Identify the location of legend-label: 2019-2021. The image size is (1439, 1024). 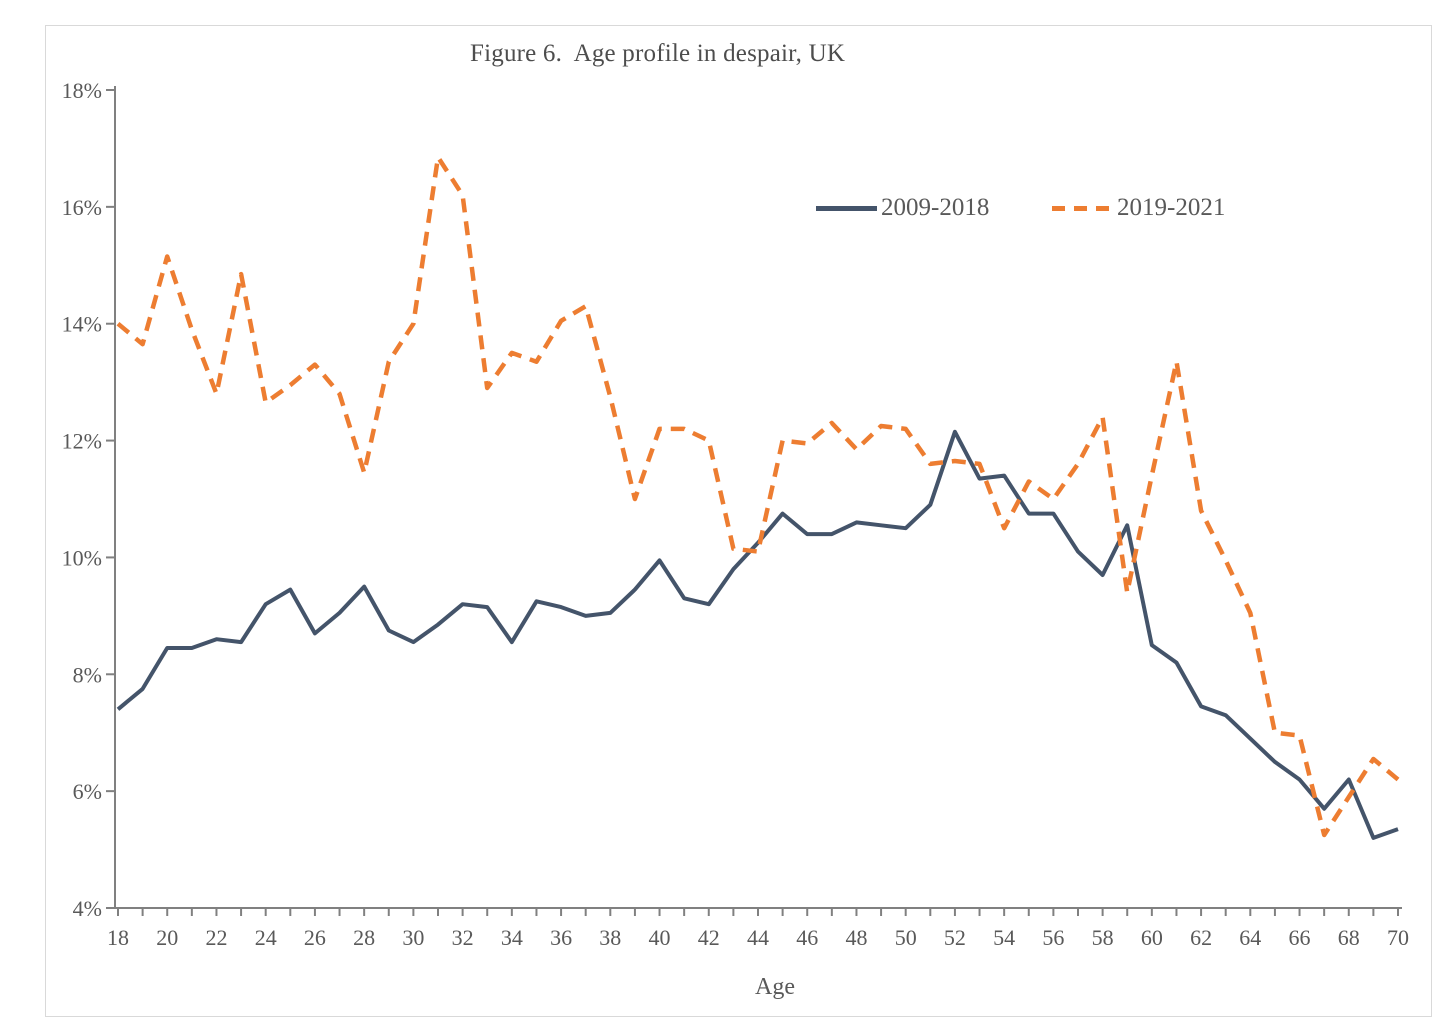
(1171, 207).